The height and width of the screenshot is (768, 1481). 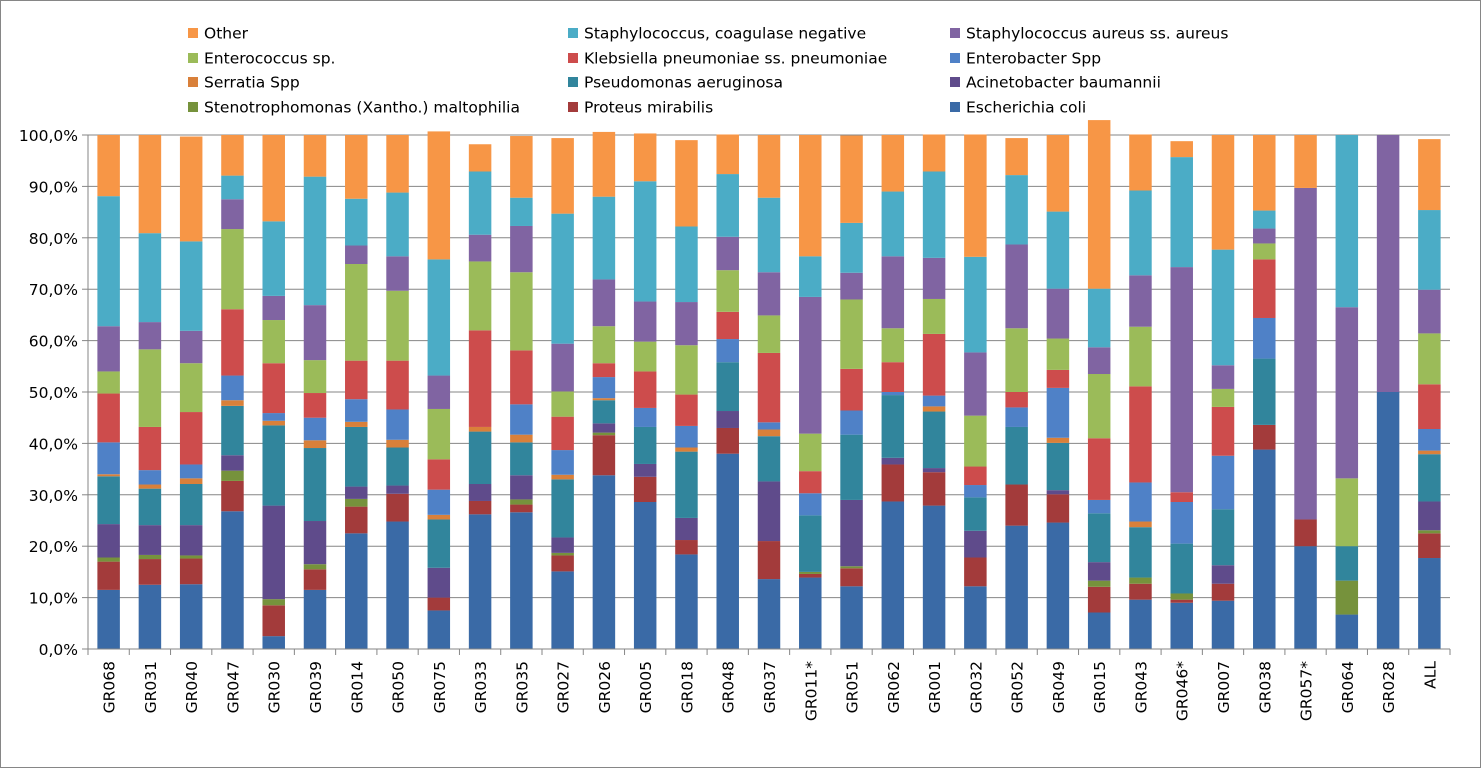 I want to click on x-tick-label: GR046*, so click(x=1183, y=691).